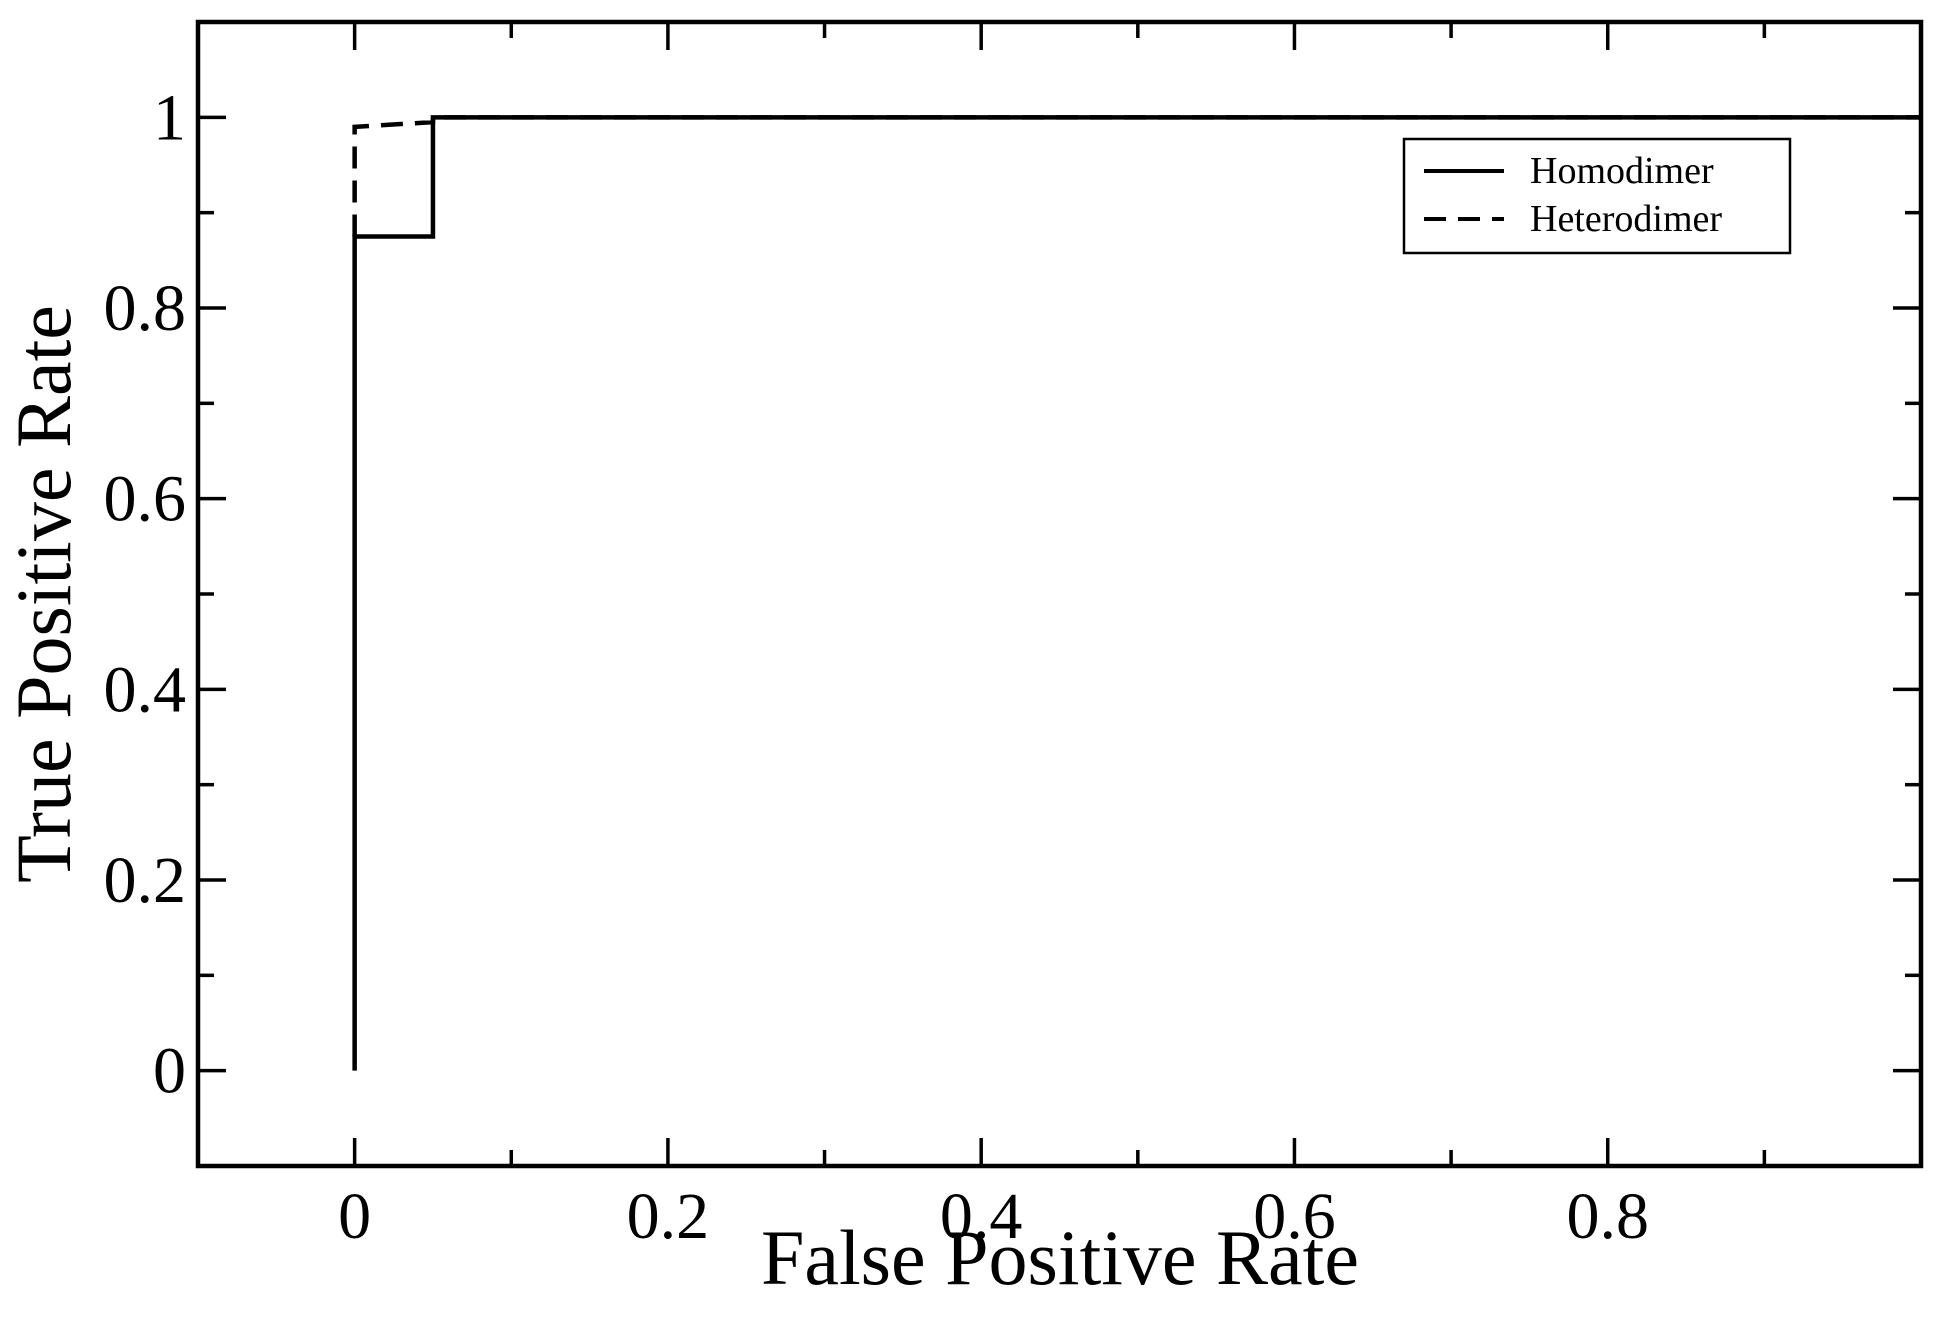 This screenshot has width=1938, height=1323. I want to click on x-tick-label: 0.8, so click(1607, 1216).